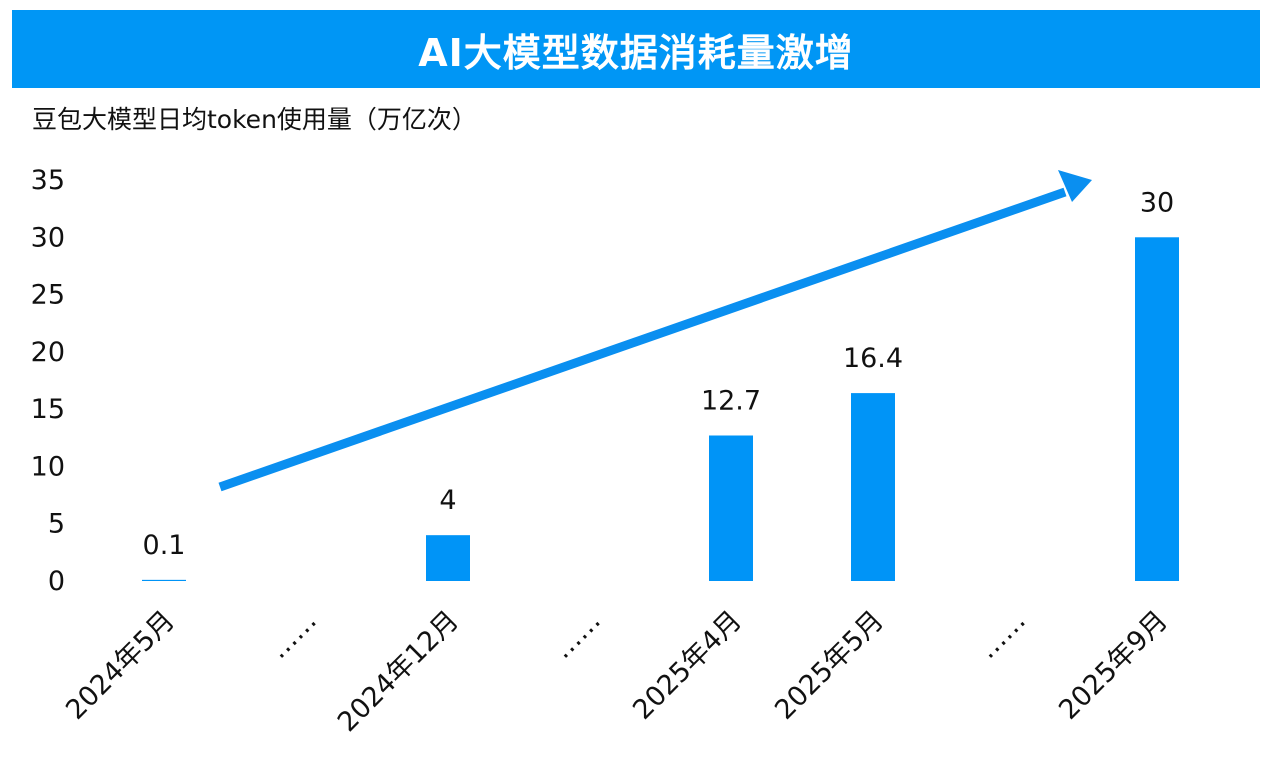 The width and height of the screenshot is (1283, 776). I want to click on data-label: 16.4, so click(873, 358).